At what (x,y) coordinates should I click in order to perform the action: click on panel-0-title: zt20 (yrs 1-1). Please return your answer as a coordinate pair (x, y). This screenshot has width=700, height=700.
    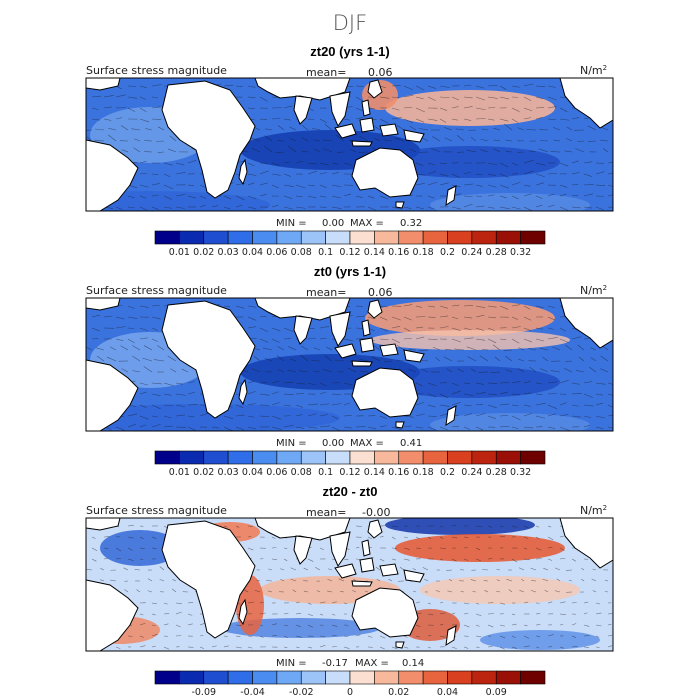
    Looking at the image, I should click on (349, 51).